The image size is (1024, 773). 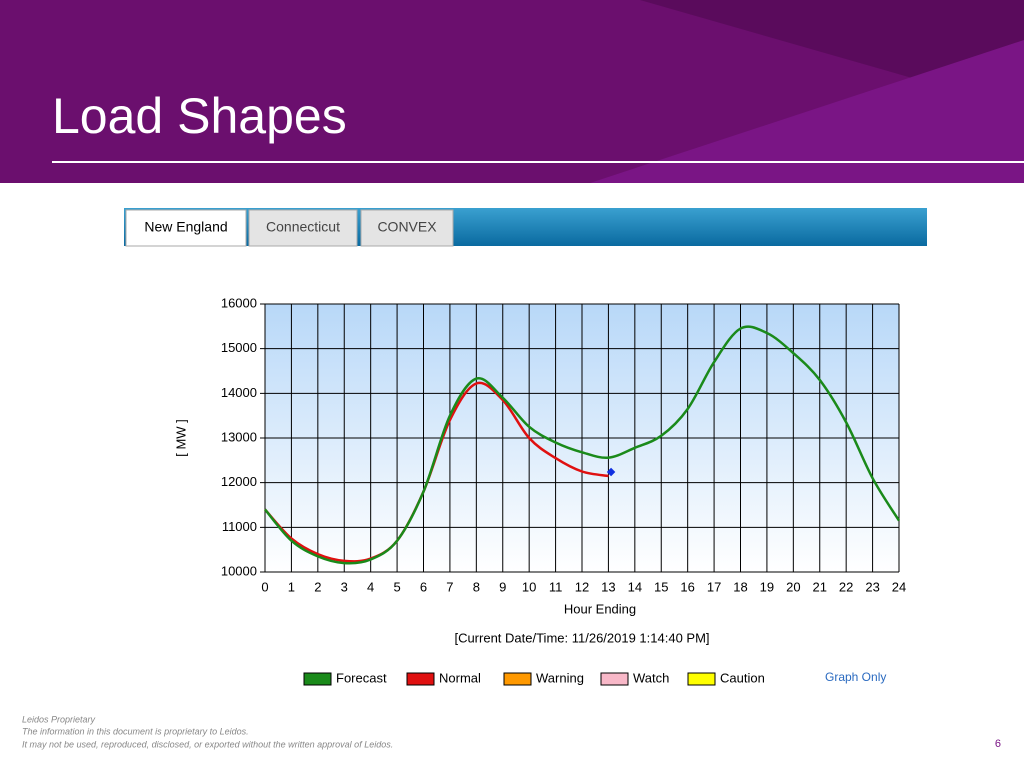 I want to click on x-tick-label: 12, so click(x=582, y=586).